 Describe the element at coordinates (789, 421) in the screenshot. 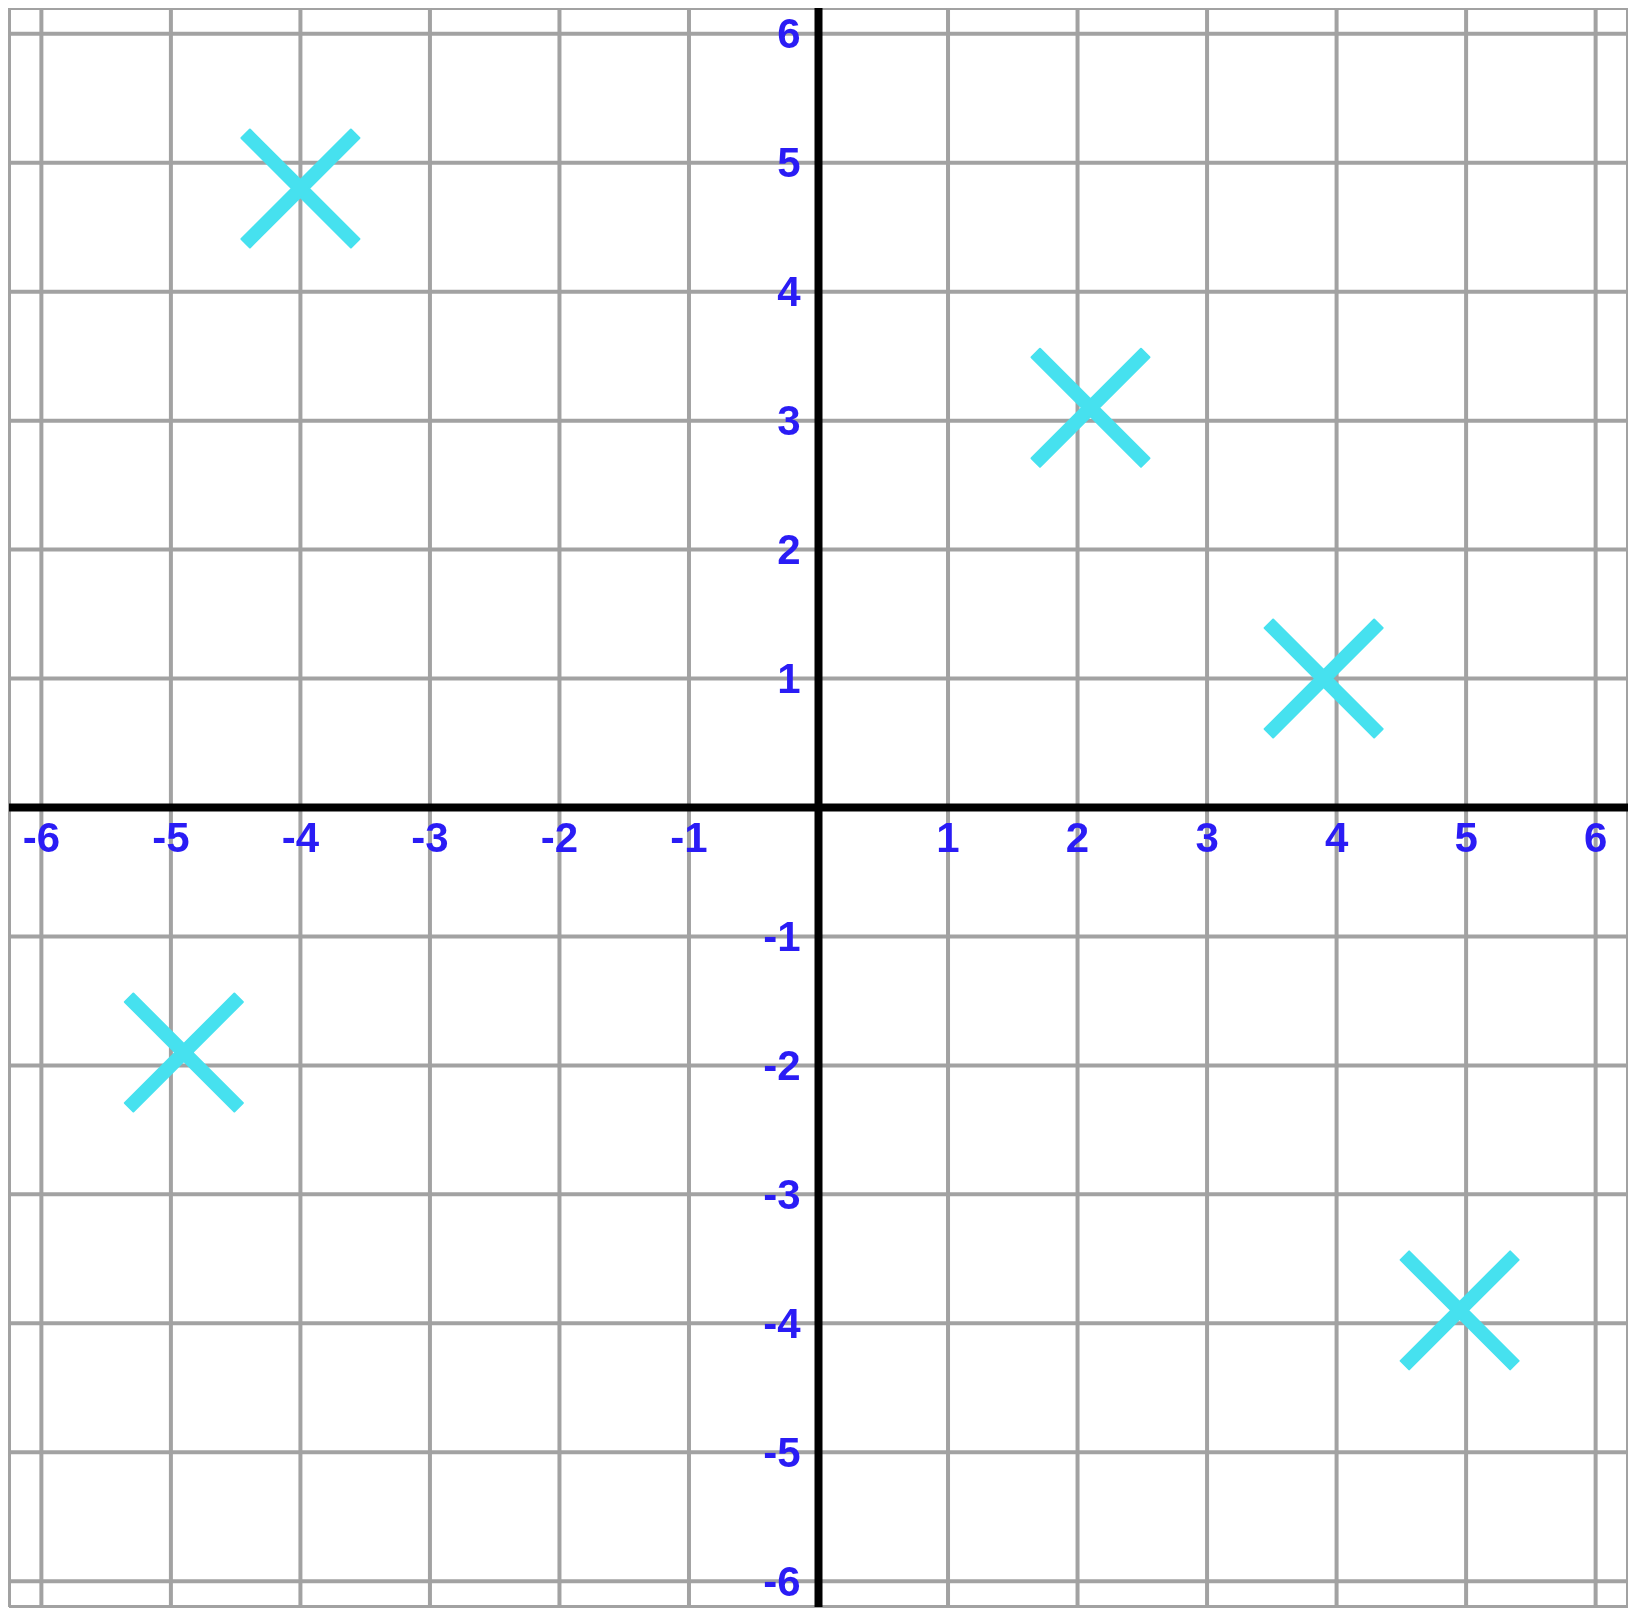

I see `y-tick-label: 3` at that location.